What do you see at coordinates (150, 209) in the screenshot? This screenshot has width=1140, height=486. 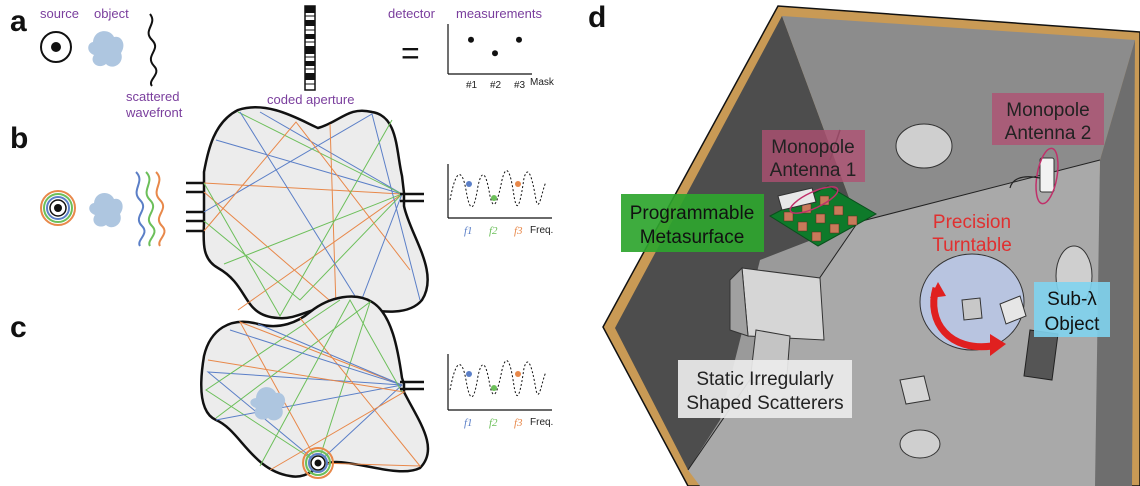 I see `multi-frequency-wavefronts-icon` at bounding box center [150, 209].